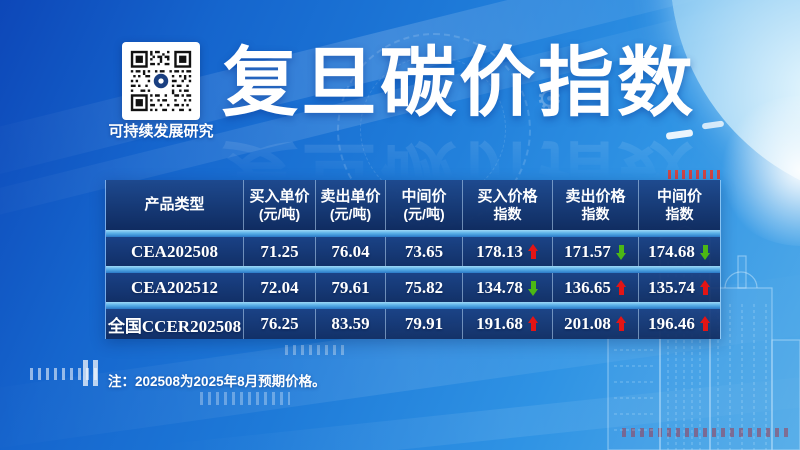  What do you see at coordinates (459, 83) in the screenshot?
I see `page-title: 复旦碳价指数` at bounding box center [459, 83].